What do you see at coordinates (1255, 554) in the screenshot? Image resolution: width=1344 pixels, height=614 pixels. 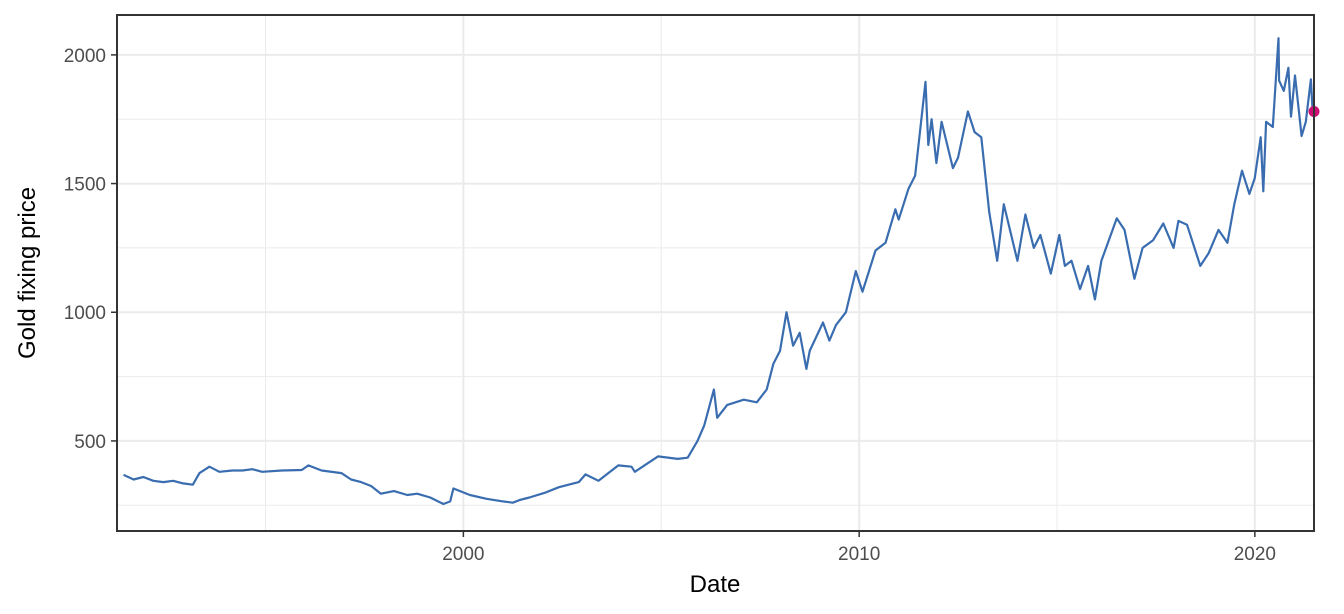 I see `x-tick-label: 2020` at bounding box center [1255, 554].